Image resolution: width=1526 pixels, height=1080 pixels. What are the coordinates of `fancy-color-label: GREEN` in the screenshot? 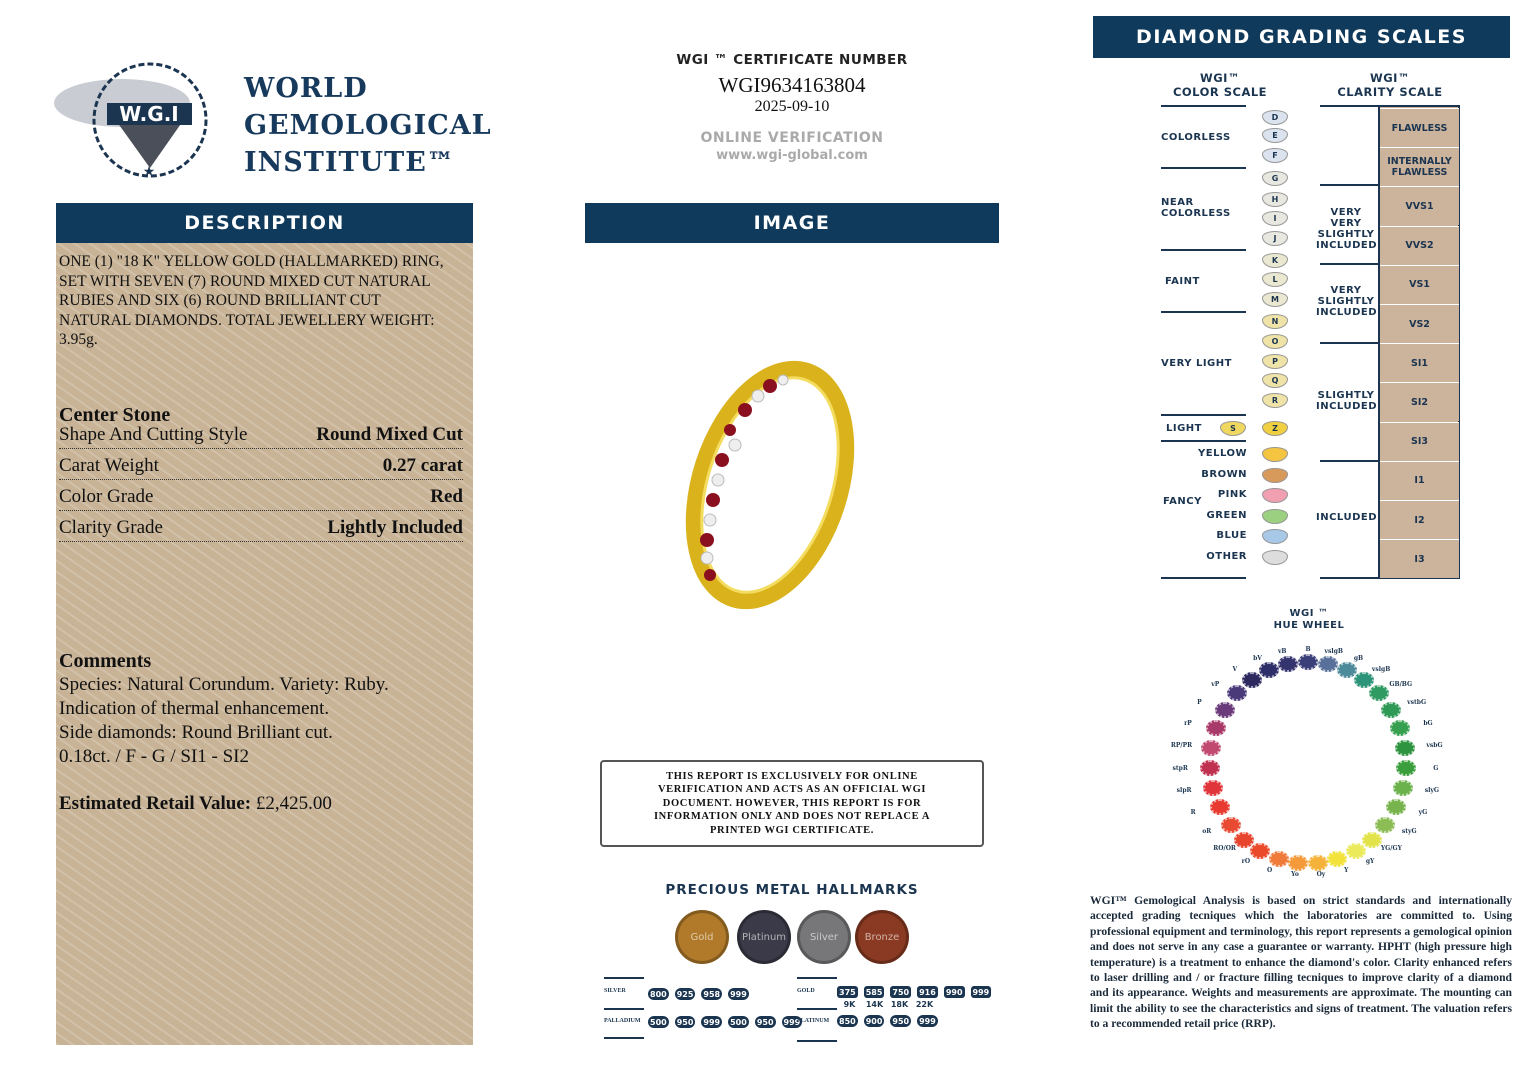 It's located at (1226, 515).